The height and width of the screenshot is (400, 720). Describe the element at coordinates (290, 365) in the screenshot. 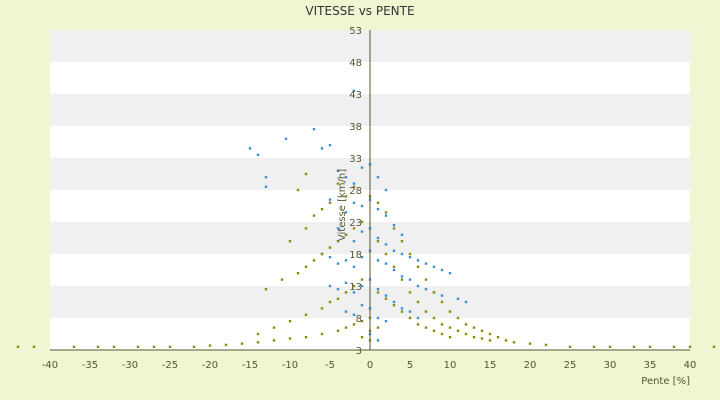

I see `x-tick-label: -10` at that location.